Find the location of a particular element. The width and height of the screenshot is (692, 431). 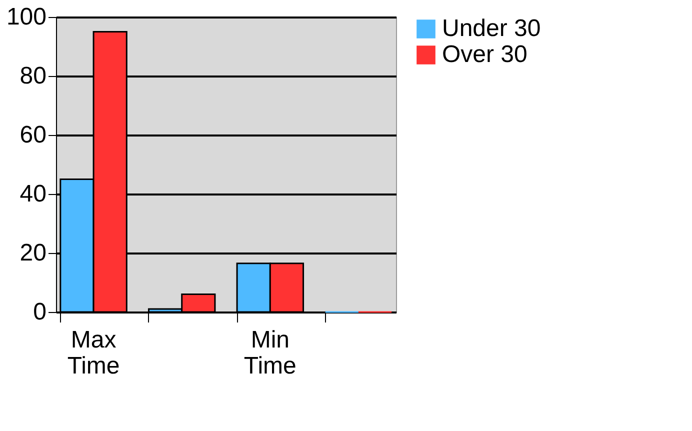

y-tick-label: 60 is located at coordinates (33, 135).